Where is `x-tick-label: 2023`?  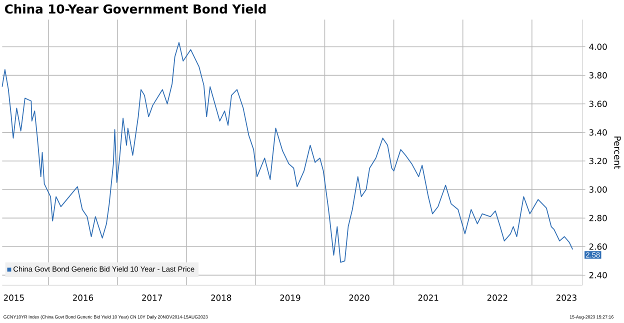
x-tick-label: 2023 is located at coordinates (566, 298).